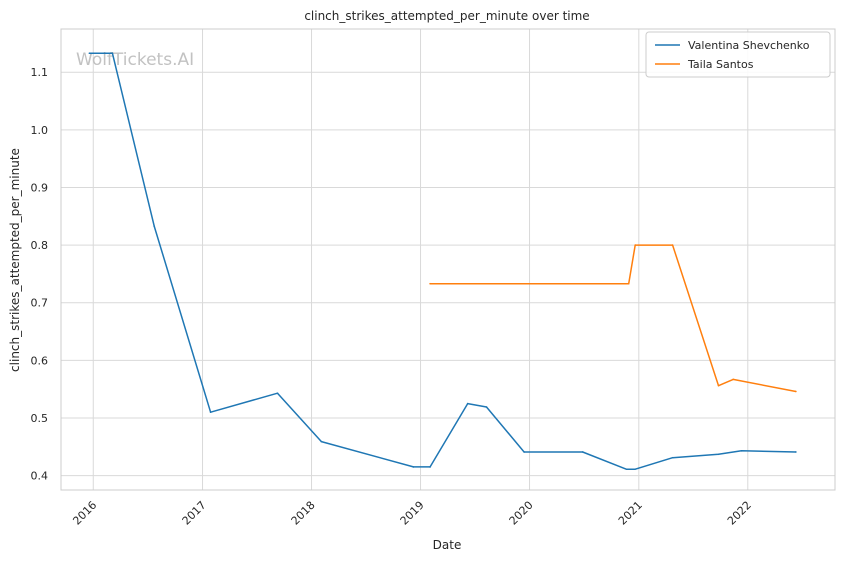 The height and width of the screenshot is (561, 844). I want to click on legend-label-taila: Taila Santos, so click(720, 64).